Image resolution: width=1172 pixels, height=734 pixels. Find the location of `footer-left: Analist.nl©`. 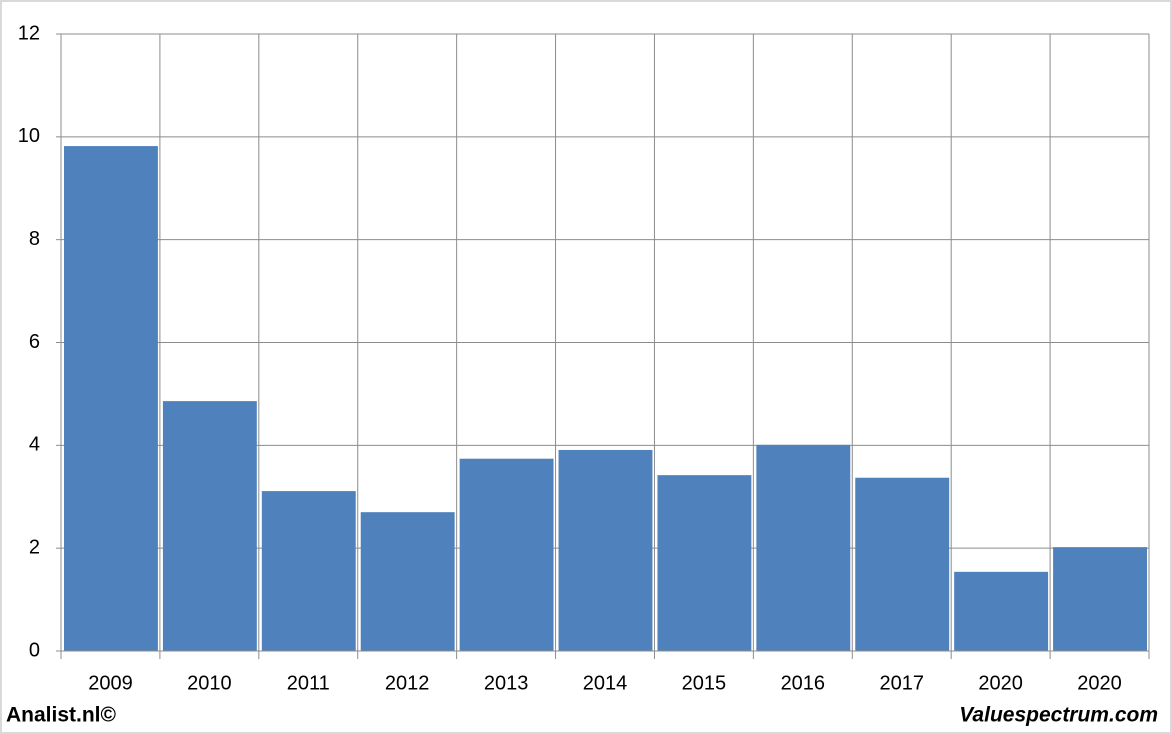

footer-left: Analist.nl© is located at coordinates (61, 715).